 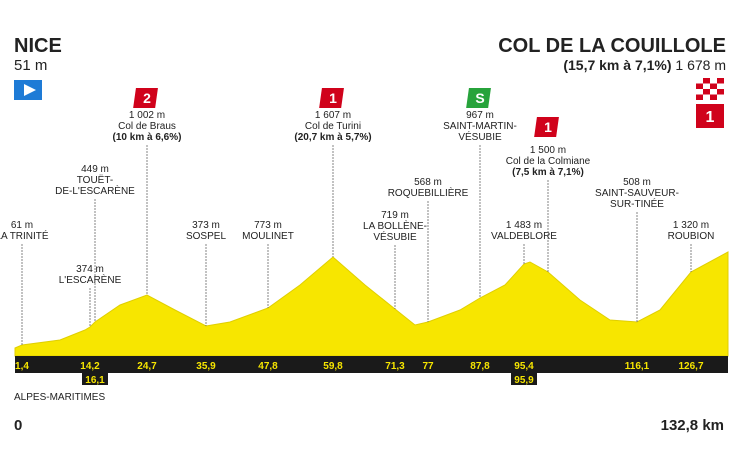 What do you see at coordinates (90, 279) in the screenshot?
I see `waypoint-name: L'ESCARÈNE` at bounding box center [90, 279].